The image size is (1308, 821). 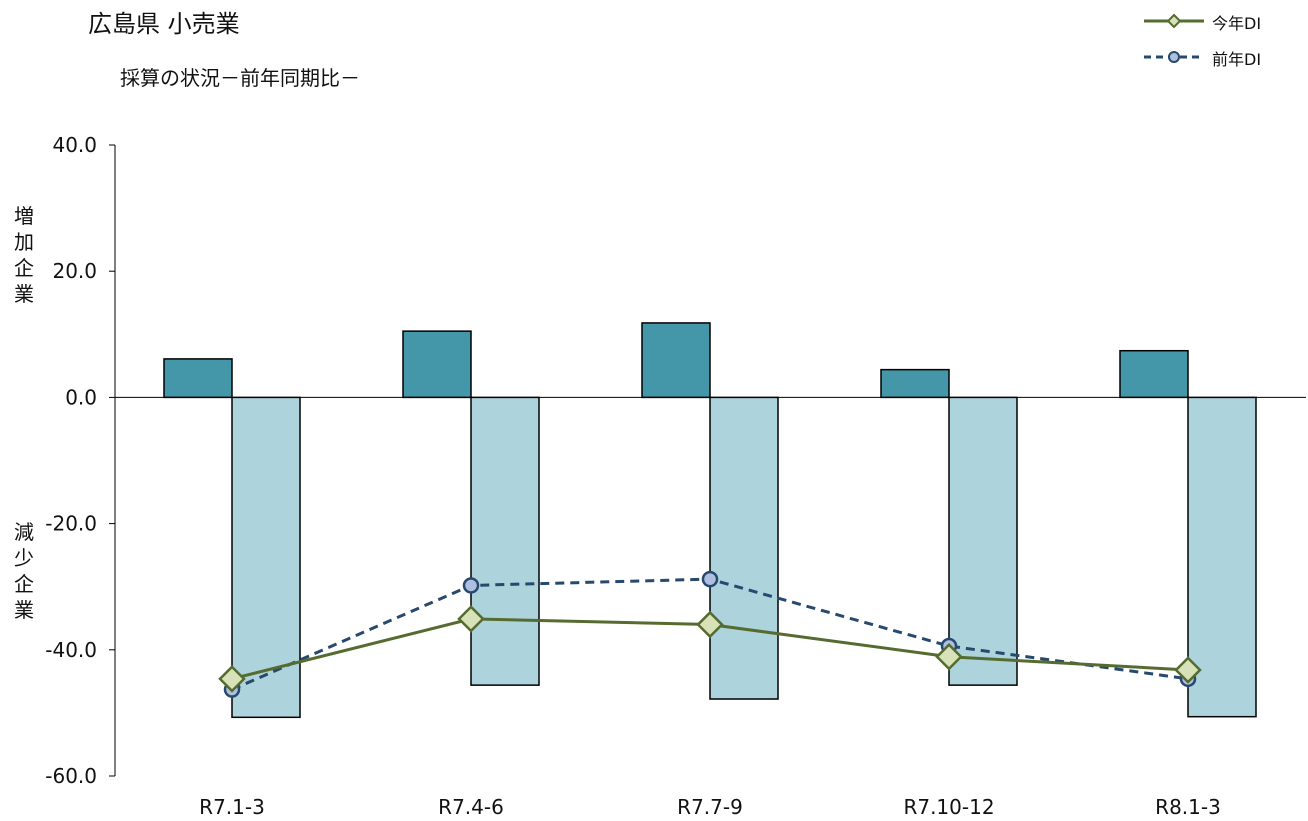 I want to click on y-tick-label: 40.0, so click(x=74, y=145).